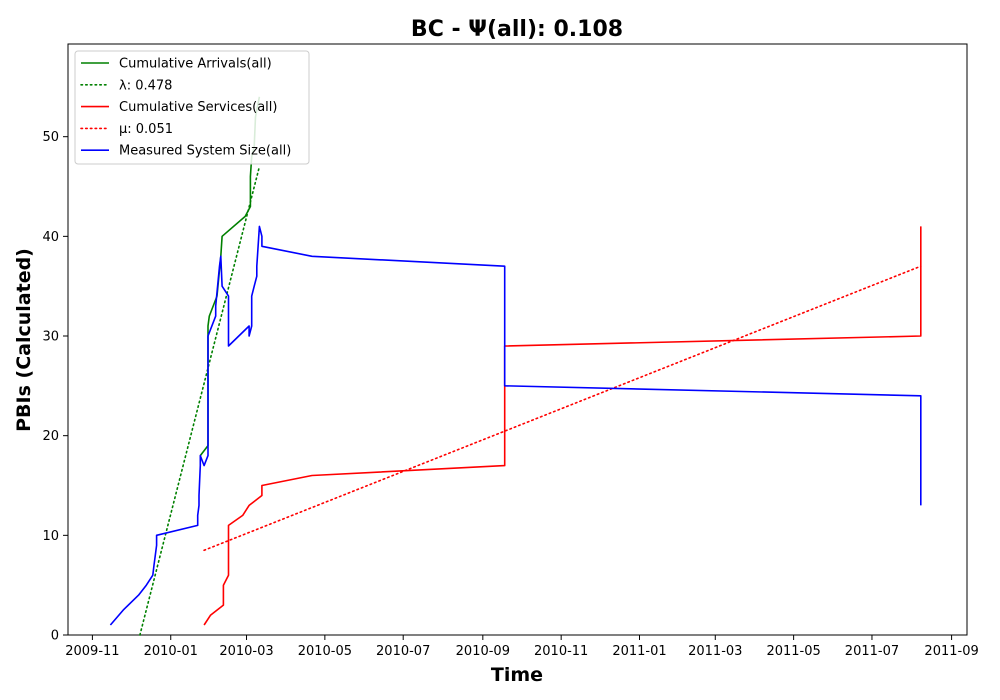 The height and width of the screenshot is (700, 1000). What do you see at coordinates (715, 651) in the screenshot?
I see `x-tick-label: 2011-03` at bounding box center [715, 651].